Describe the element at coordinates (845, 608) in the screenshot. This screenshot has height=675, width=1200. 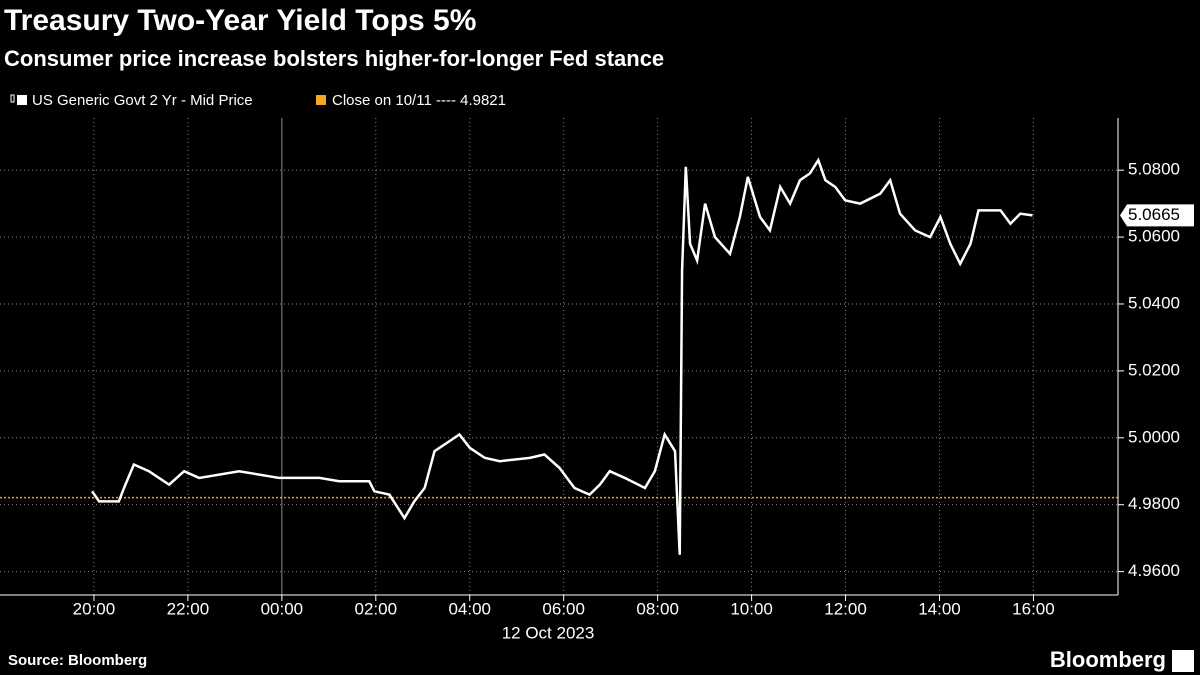
I see `x-tick-label: 12:00` at that location.